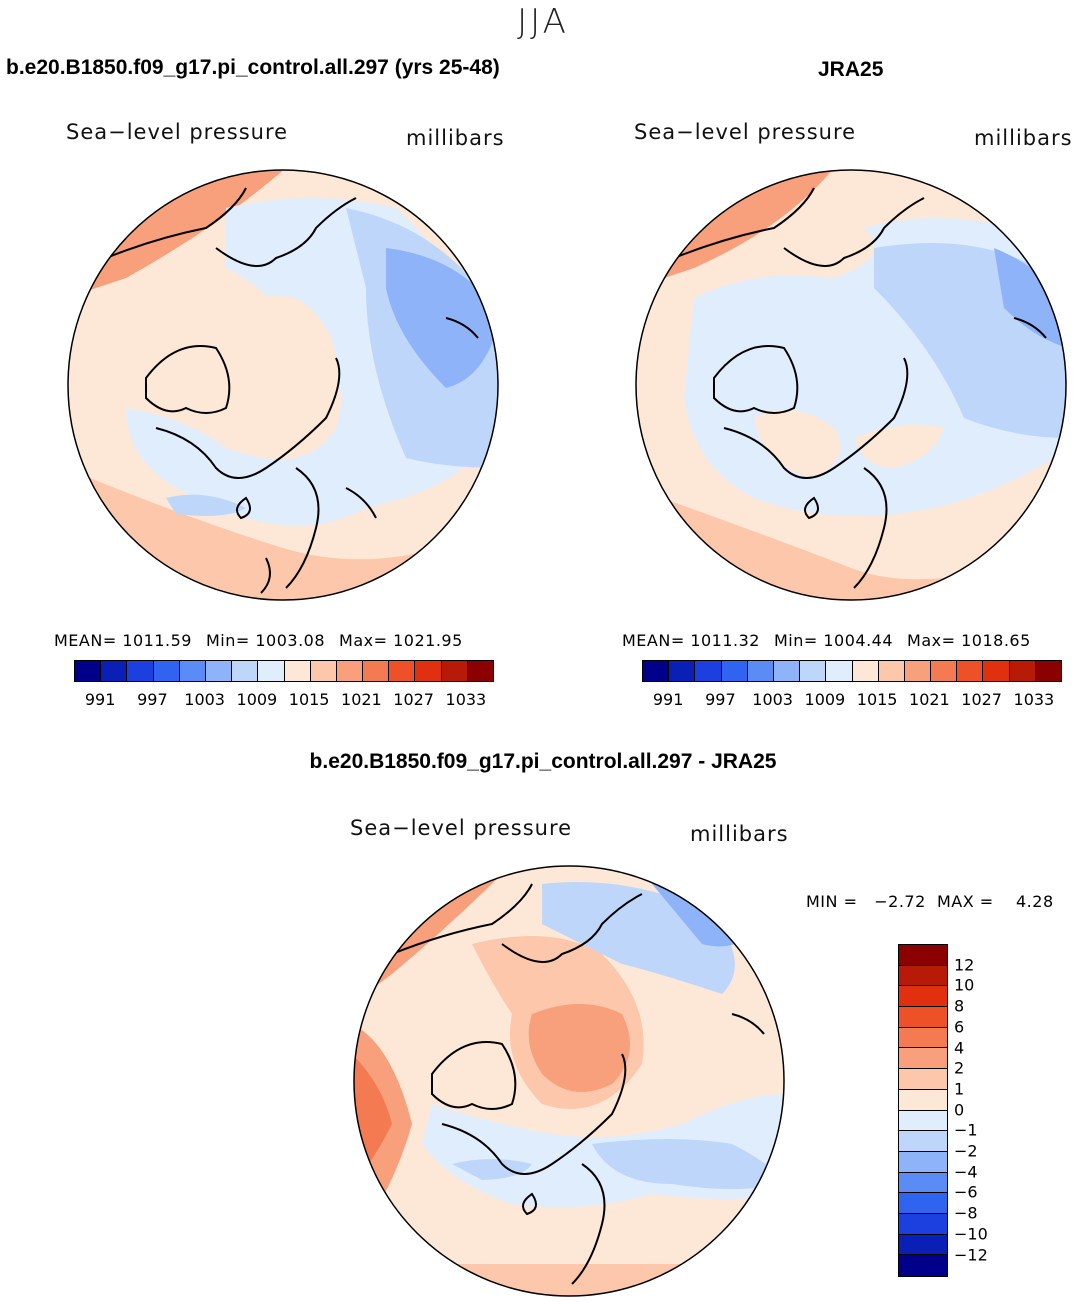 Image resolution: width=1086 pixels, height=1302 pixels. I want to click on right-colorbar-label: 1027, so click(981, 699).